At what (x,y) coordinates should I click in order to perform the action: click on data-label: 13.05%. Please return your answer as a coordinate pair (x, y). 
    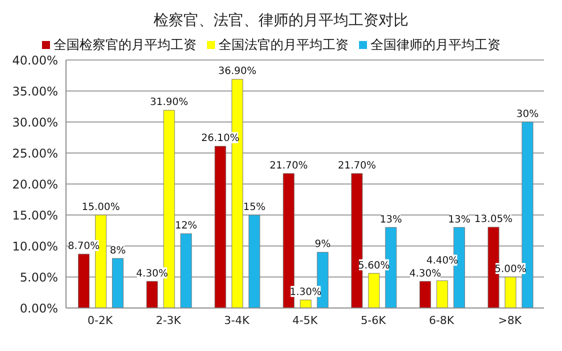
    Looking at the image, I should click on (493, 220).